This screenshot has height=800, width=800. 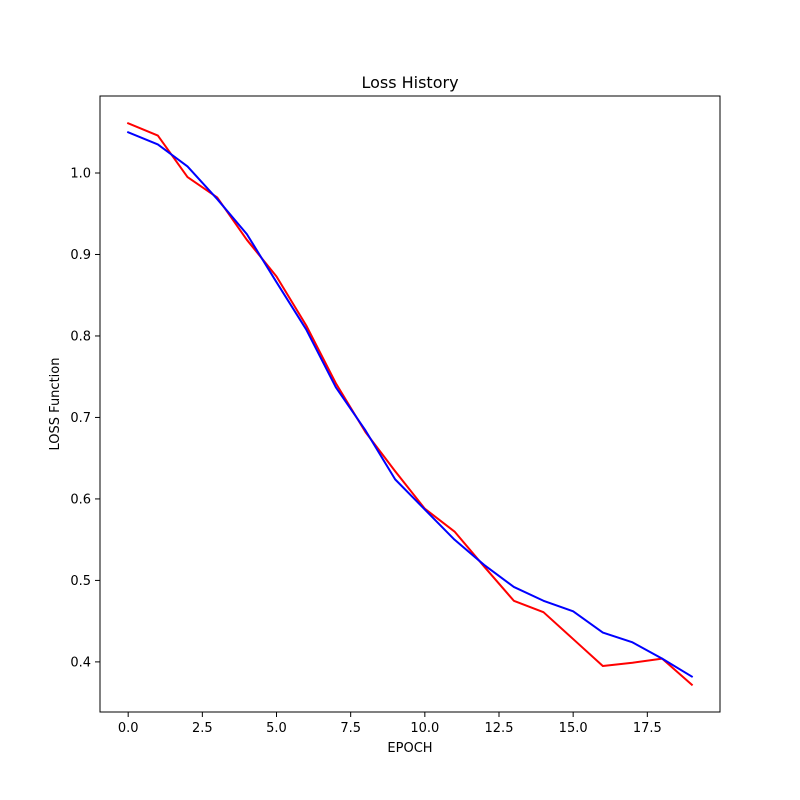 I want to click on x-tick-label: 15.0, so click(x=573, y=728).